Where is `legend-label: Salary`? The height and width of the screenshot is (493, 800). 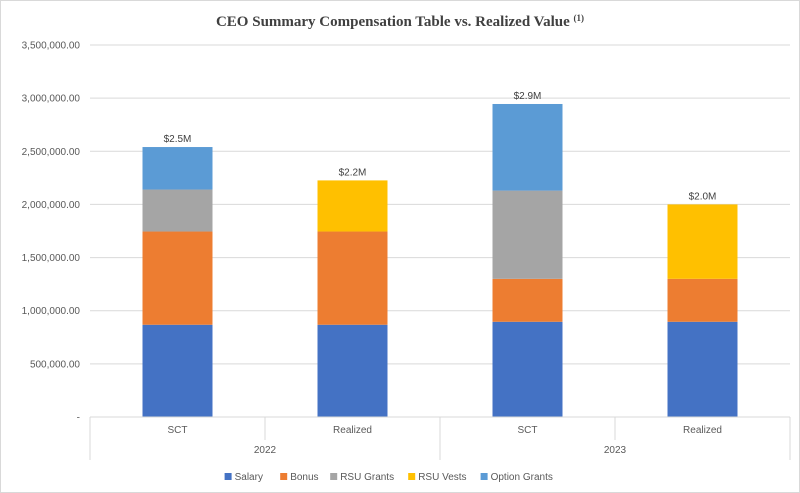 legend-label: Salary is located at coordinates (249, 477).